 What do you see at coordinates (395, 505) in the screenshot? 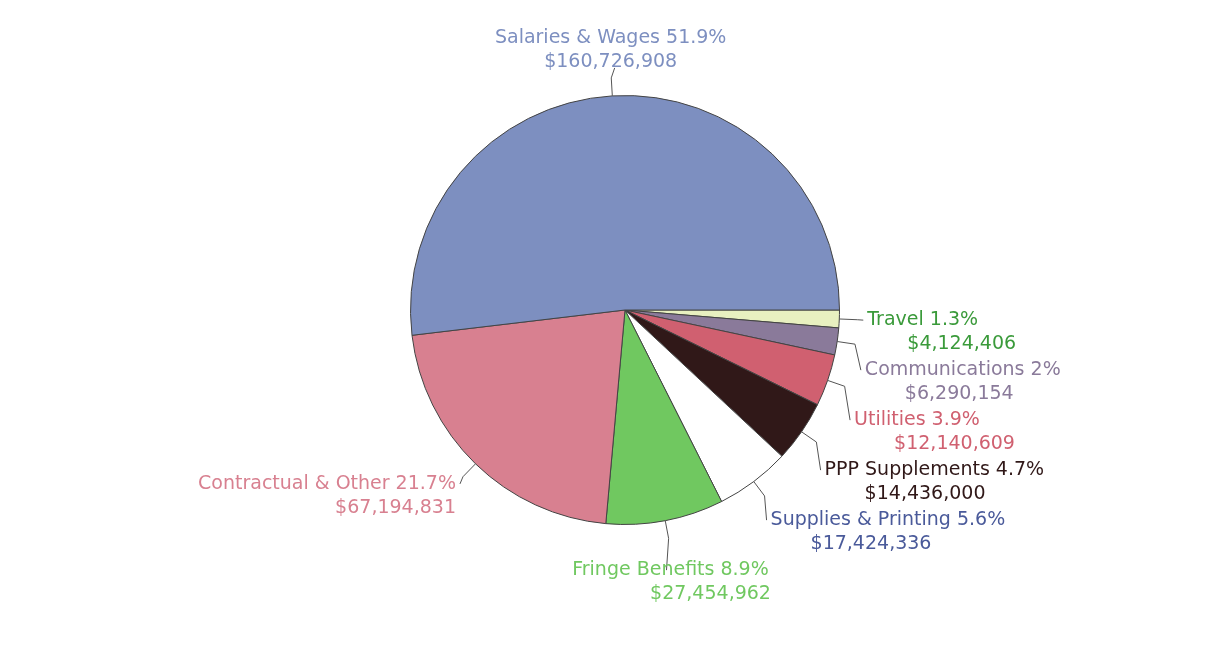
I see `data-label: $67,194,831` at bounding box center [395, 505].